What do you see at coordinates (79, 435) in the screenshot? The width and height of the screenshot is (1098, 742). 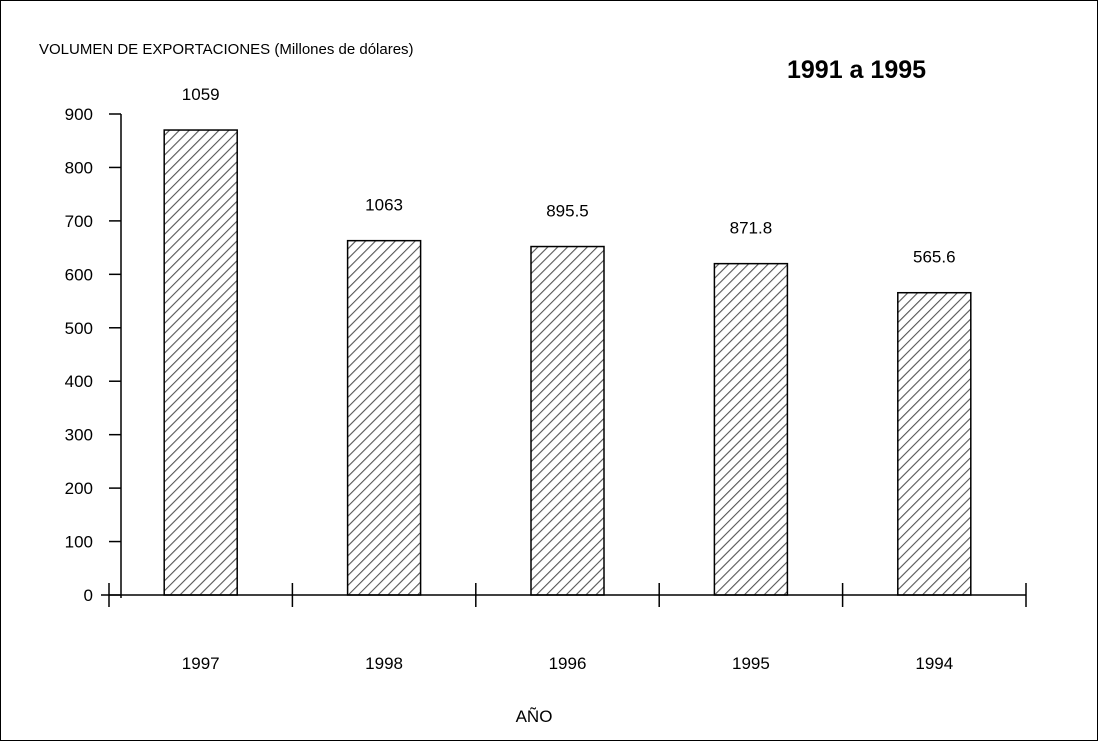 I see `y-tick-label: 300` at bounding box center [79, 435].